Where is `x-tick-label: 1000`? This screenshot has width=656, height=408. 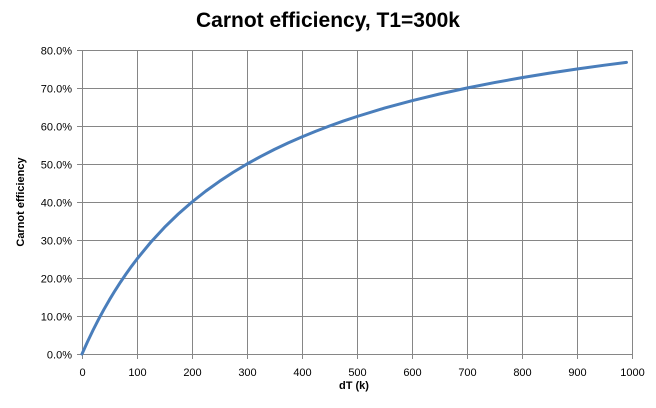
x-tick-label: 1000 is located at coordinates (632, 373).